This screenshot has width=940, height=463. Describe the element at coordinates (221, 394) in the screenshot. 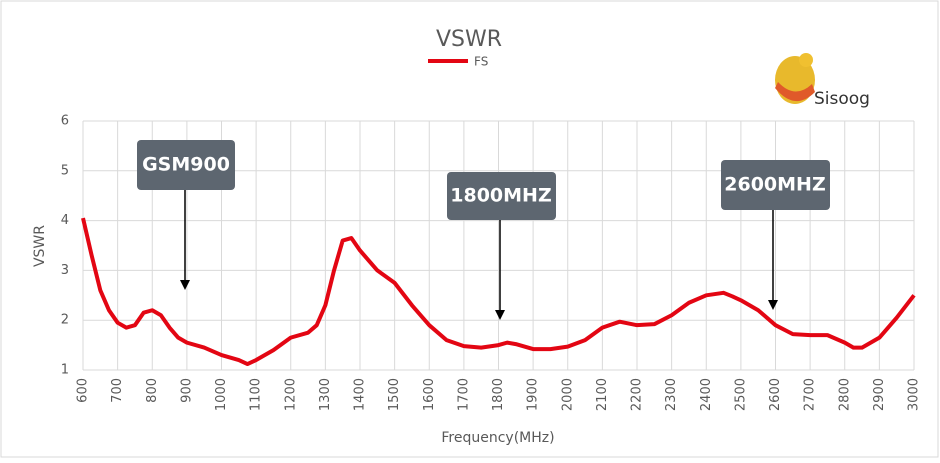

I see `x-tick-label: 1000` at that location.